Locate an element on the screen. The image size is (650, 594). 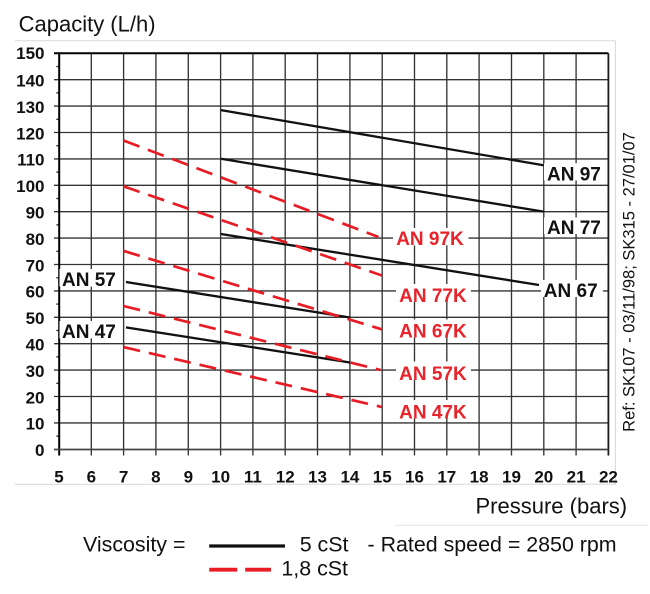
svg-text: 130 is located at coordinates (30, 107).